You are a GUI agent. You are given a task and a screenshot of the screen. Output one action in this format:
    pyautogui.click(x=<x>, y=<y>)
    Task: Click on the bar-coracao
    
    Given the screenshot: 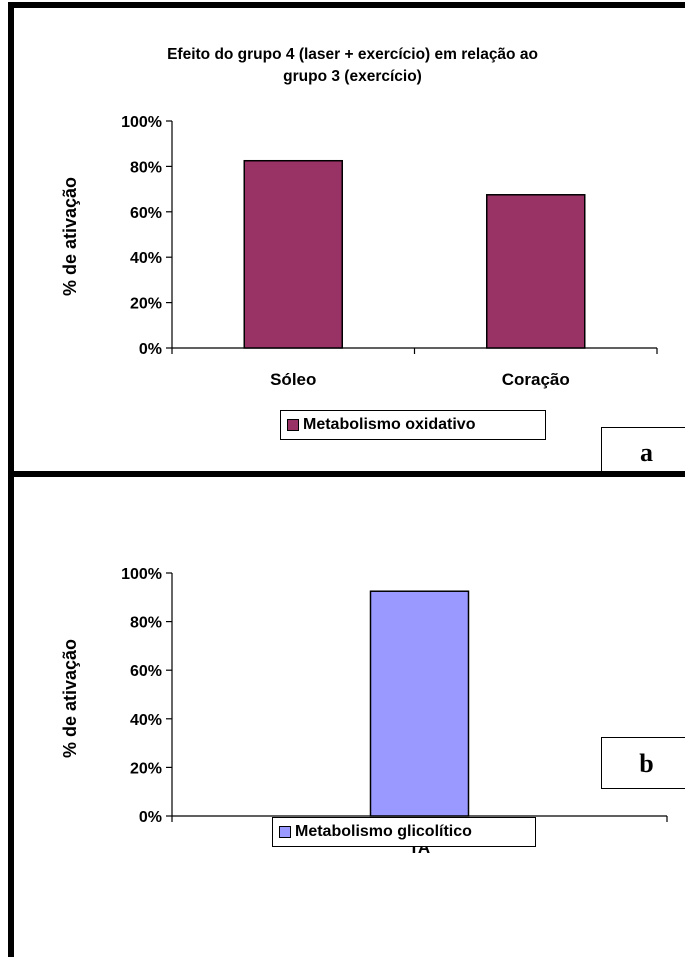 What is the action you would take?
    pyautogui.click(x=536, y=271)
    